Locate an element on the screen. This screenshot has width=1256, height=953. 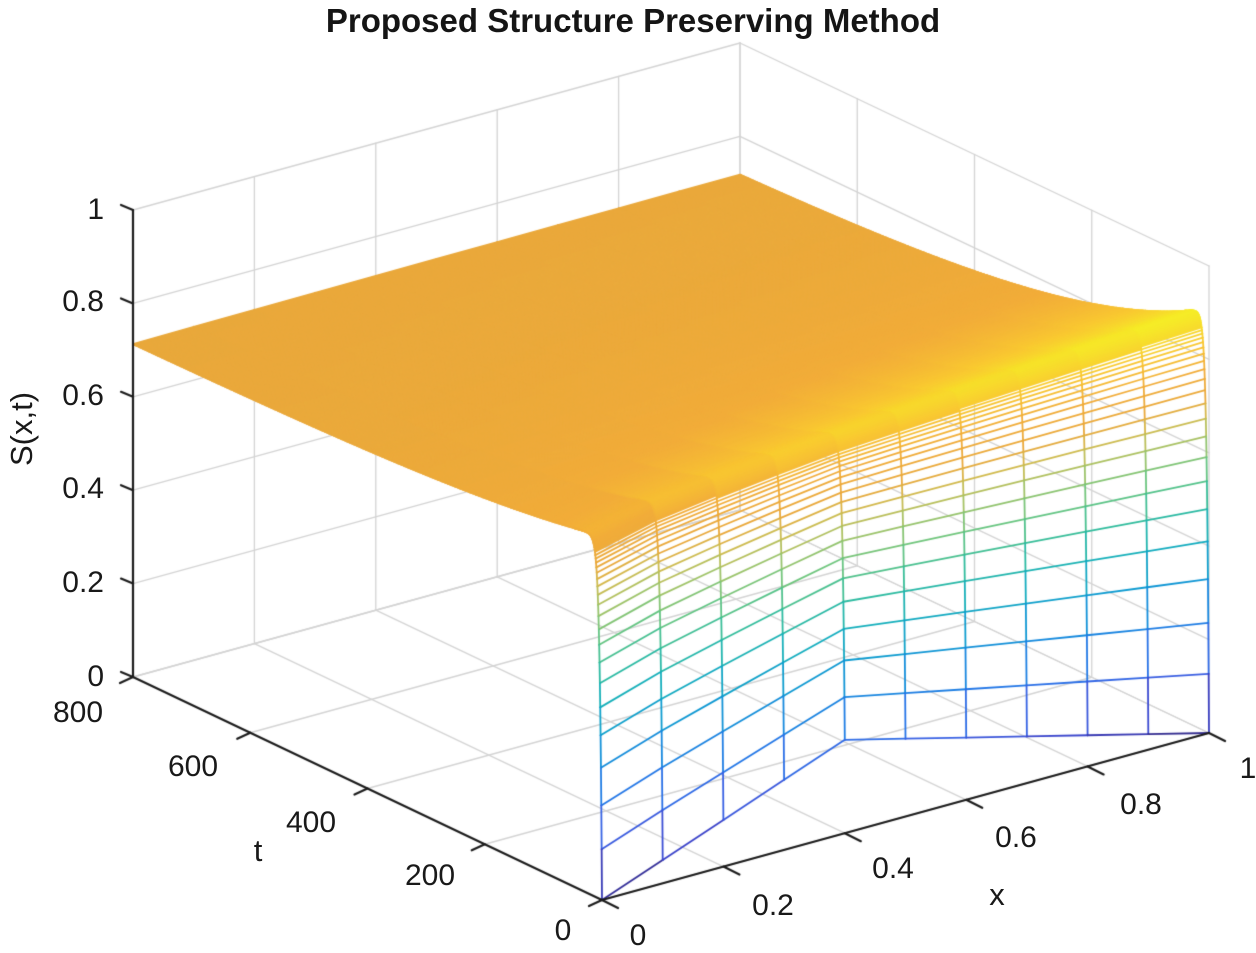
t-axis-tick-label-800: 800 is located at coordinates (78, 712).